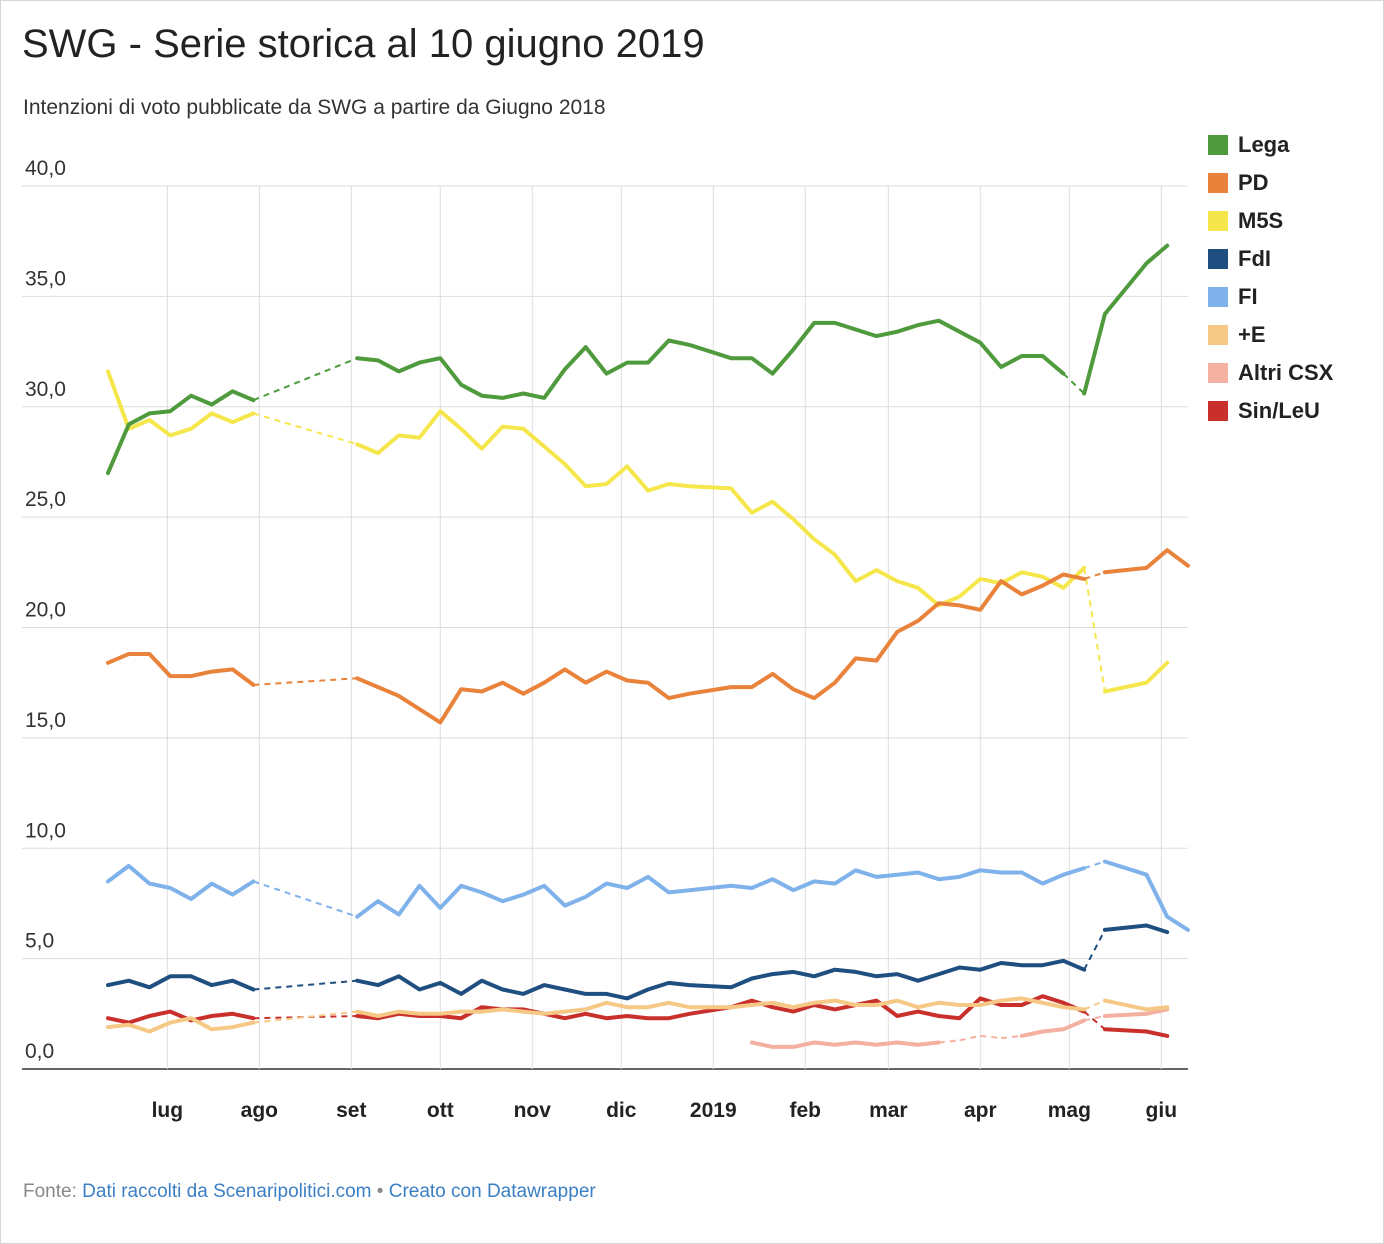  Describe the element at coordinates (45, 168) in the screenshot. I see `y-tick-label: 40,0` at that location.